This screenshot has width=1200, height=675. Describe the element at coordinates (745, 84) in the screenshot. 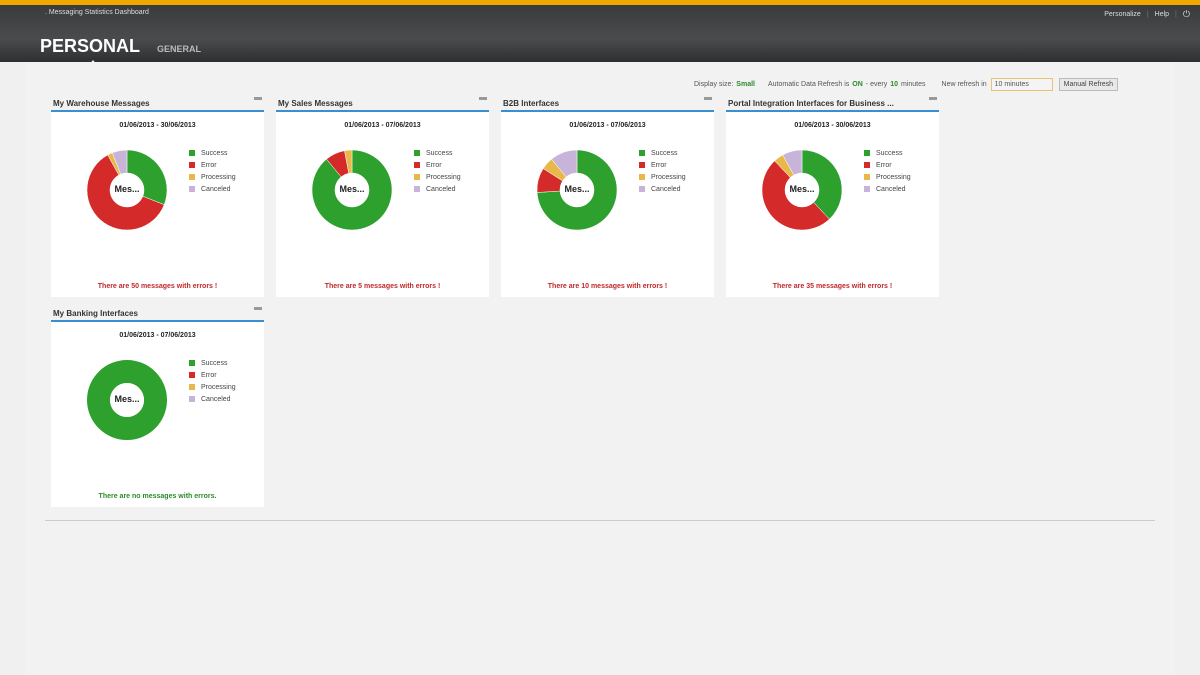

I see `display-size-value: Small` at that location.